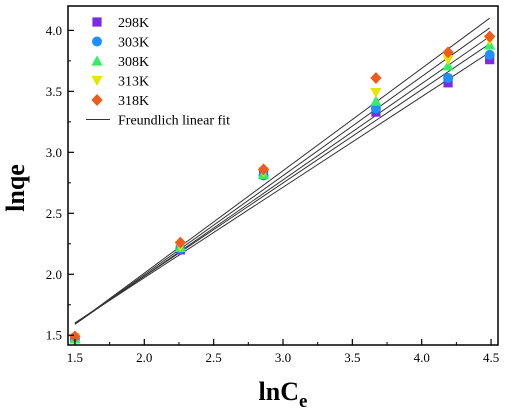 The width and height of the screenshot is (505, 410). What do you see at coordinates (133, 62) in the screenshot?
I see `legend-label-308K: 308K` at bounding box center [133, 62].